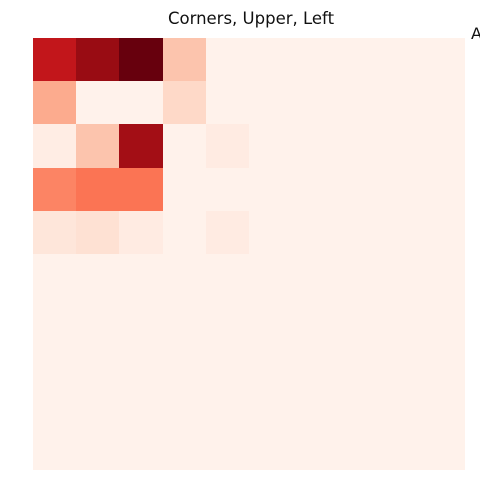  What do you see at coordinates (270, 232) in the screenshot?
I see `heatmap-cell-r4-c5` at bounding box center [270, 232].